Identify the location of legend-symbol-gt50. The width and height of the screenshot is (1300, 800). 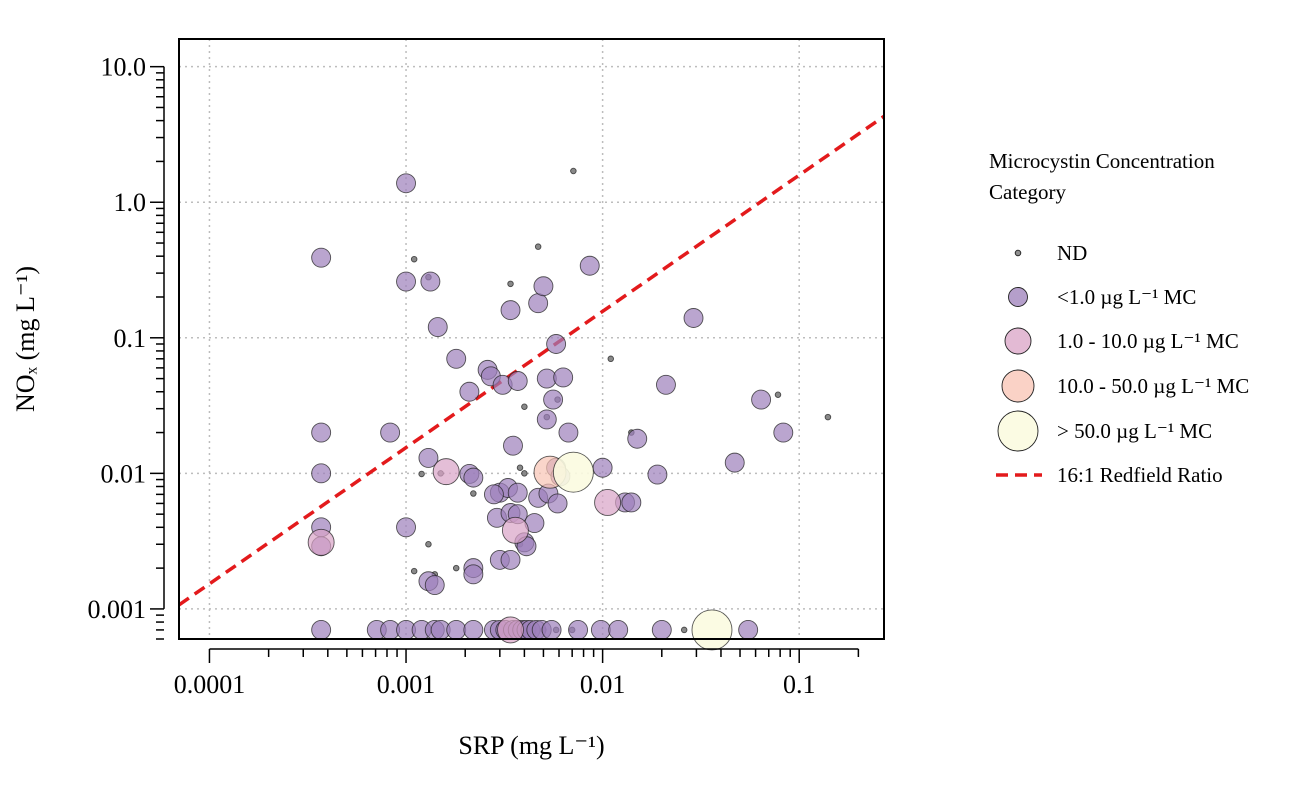
(1018, 431).